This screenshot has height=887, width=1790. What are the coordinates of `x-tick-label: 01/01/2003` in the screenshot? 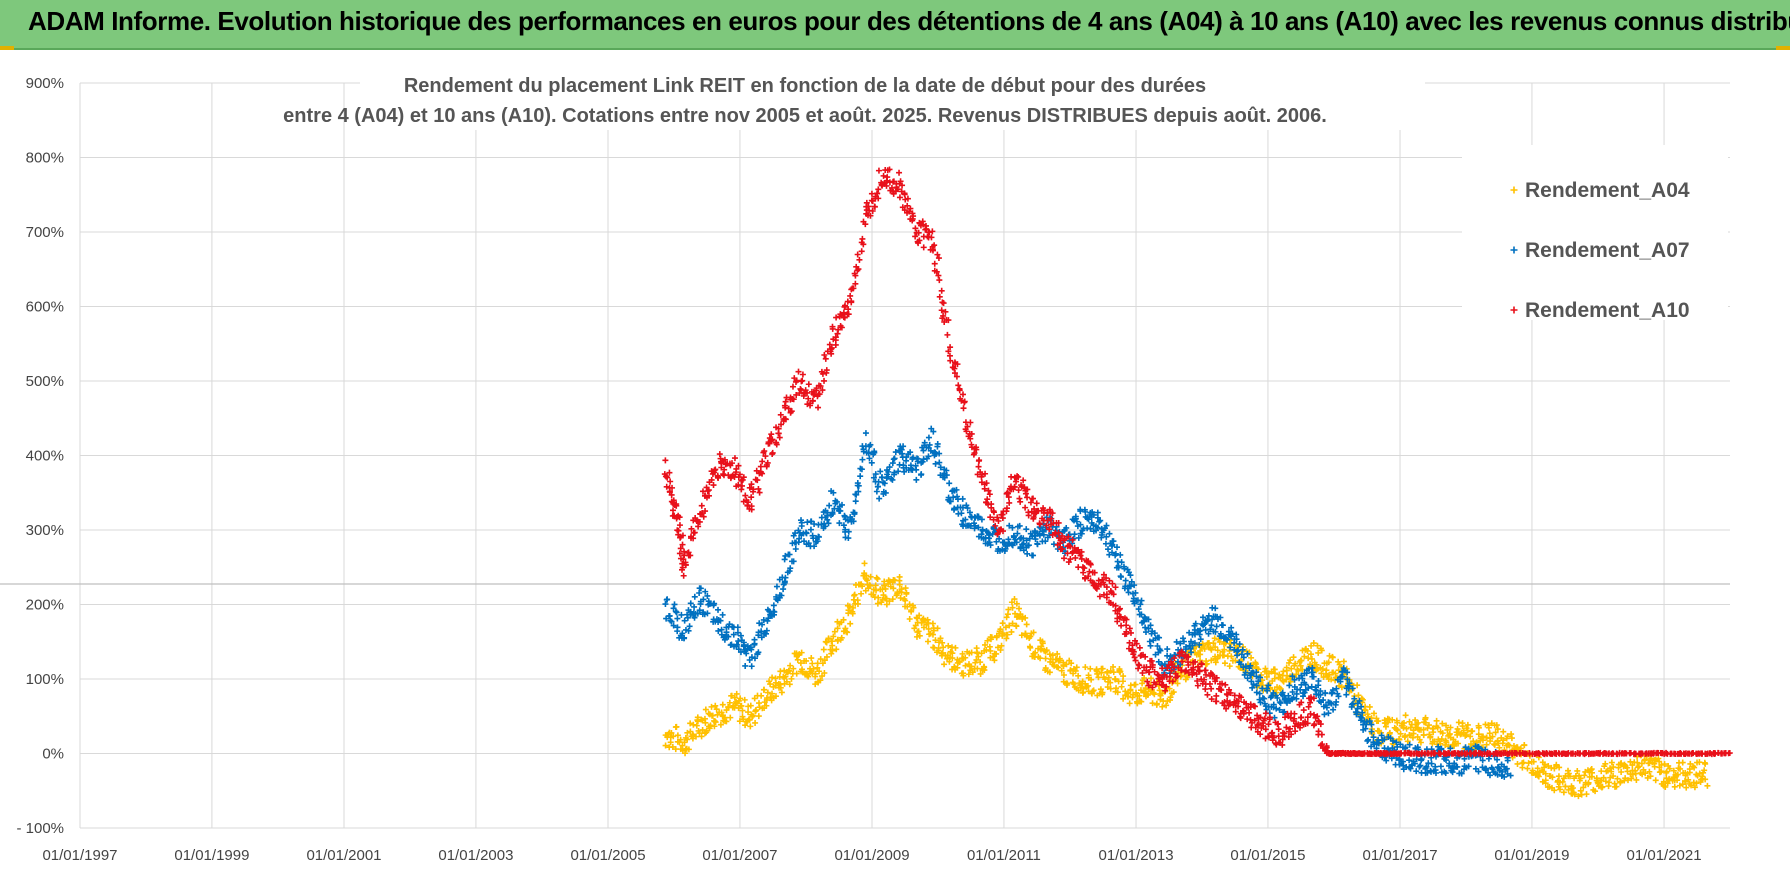 It's located at (475, 855).